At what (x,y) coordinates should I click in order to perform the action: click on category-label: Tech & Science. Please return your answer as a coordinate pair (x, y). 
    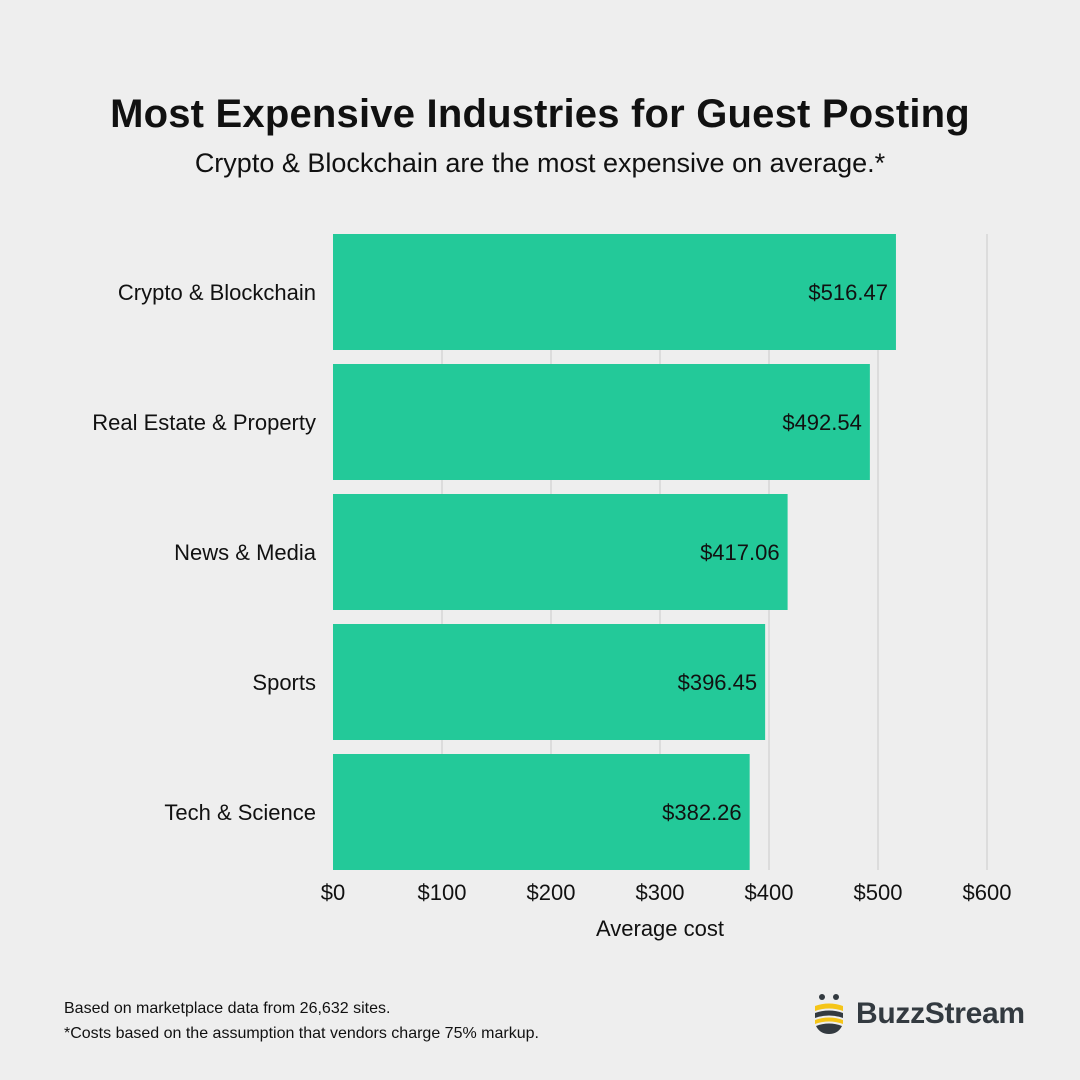
    Looking at the image, I should click on (240, 812).